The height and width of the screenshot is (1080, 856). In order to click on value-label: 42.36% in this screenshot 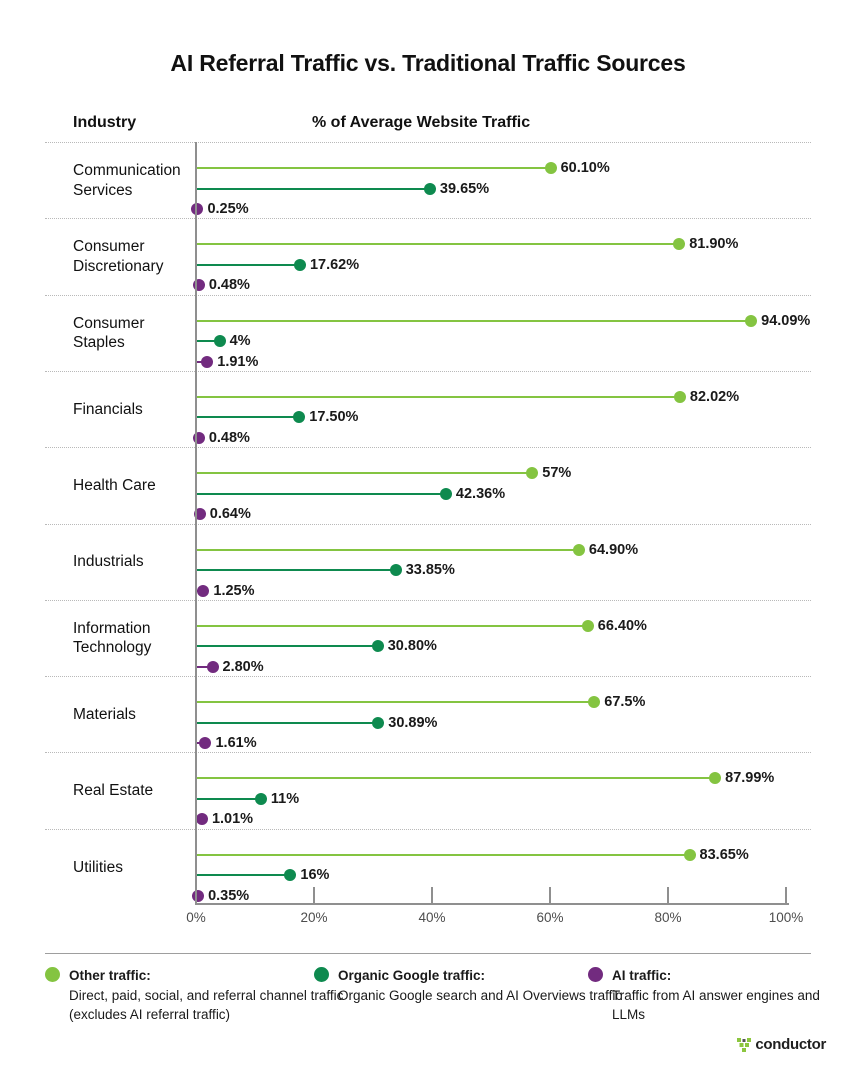, I will do `click(480, 493)`.